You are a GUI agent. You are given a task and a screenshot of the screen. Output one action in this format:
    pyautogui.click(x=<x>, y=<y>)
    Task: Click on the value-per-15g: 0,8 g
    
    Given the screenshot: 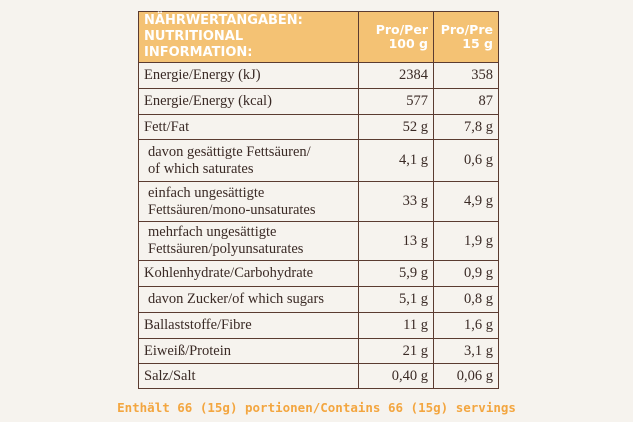 What is the action you would take?
    pyautogui.click(x=466, y=299)
    